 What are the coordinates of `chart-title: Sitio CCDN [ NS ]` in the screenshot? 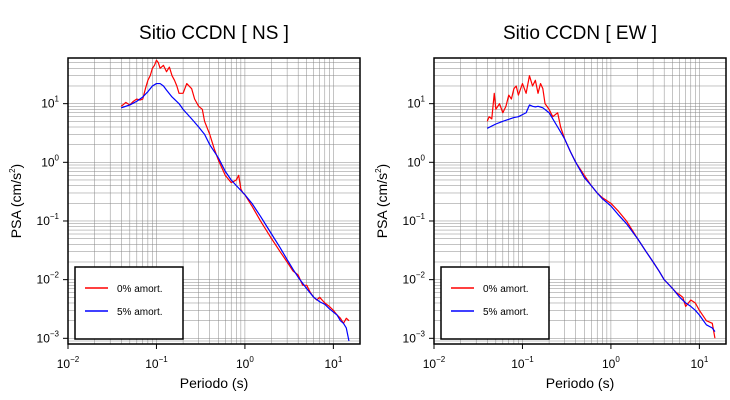 It's located at (214, 33).